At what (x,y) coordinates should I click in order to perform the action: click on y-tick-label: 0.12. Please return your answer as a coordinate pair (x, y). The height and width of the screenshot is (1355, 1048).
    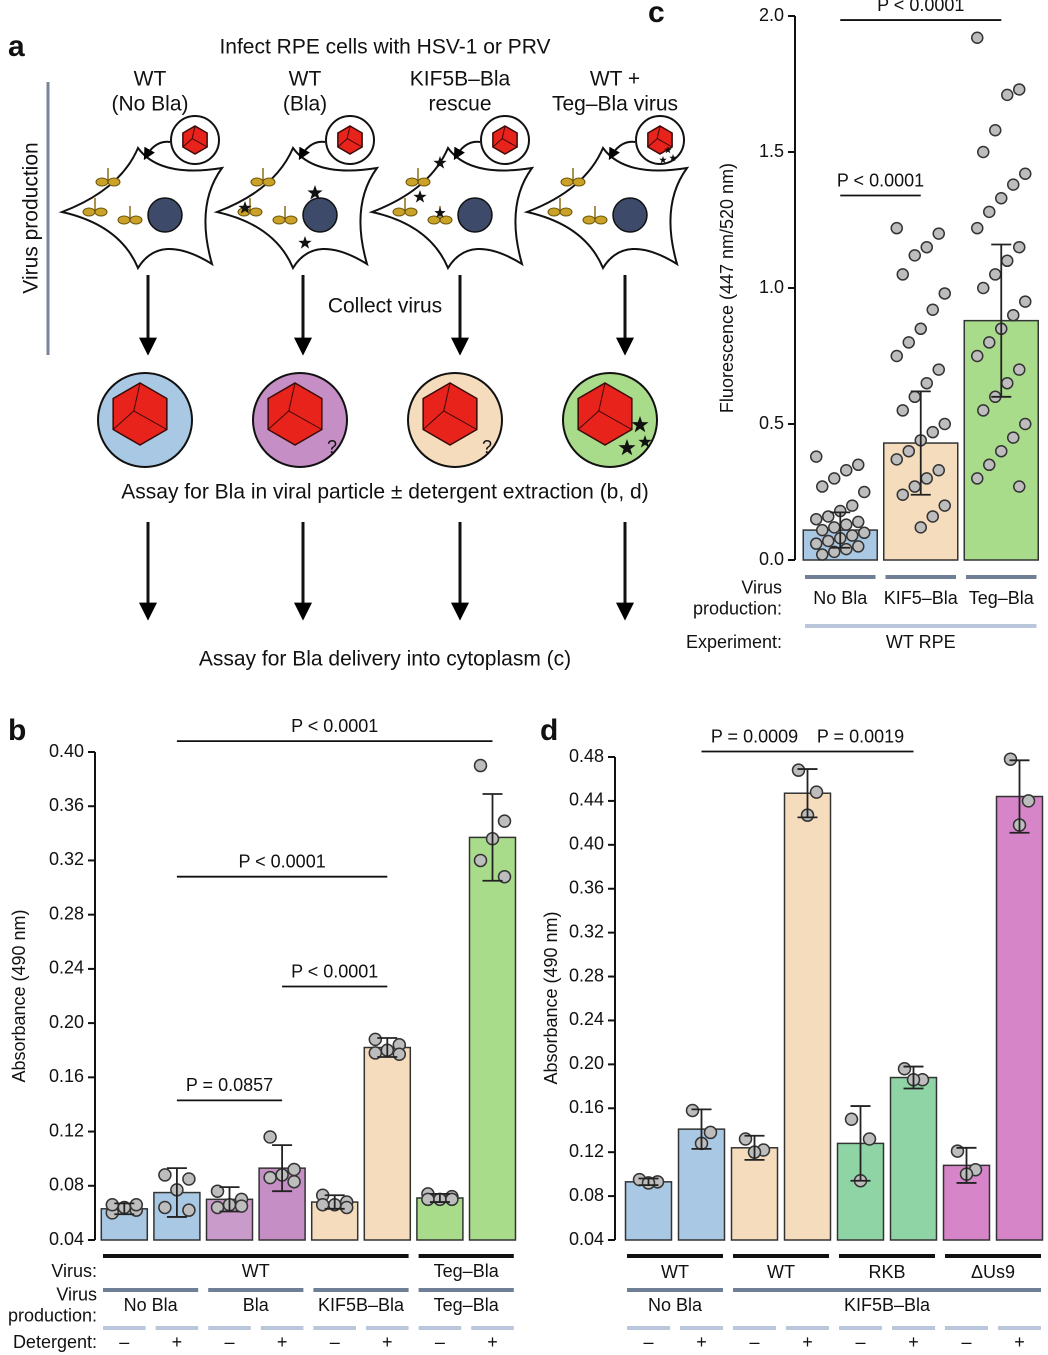
    Looking at the image, I should click on (66, 1130).